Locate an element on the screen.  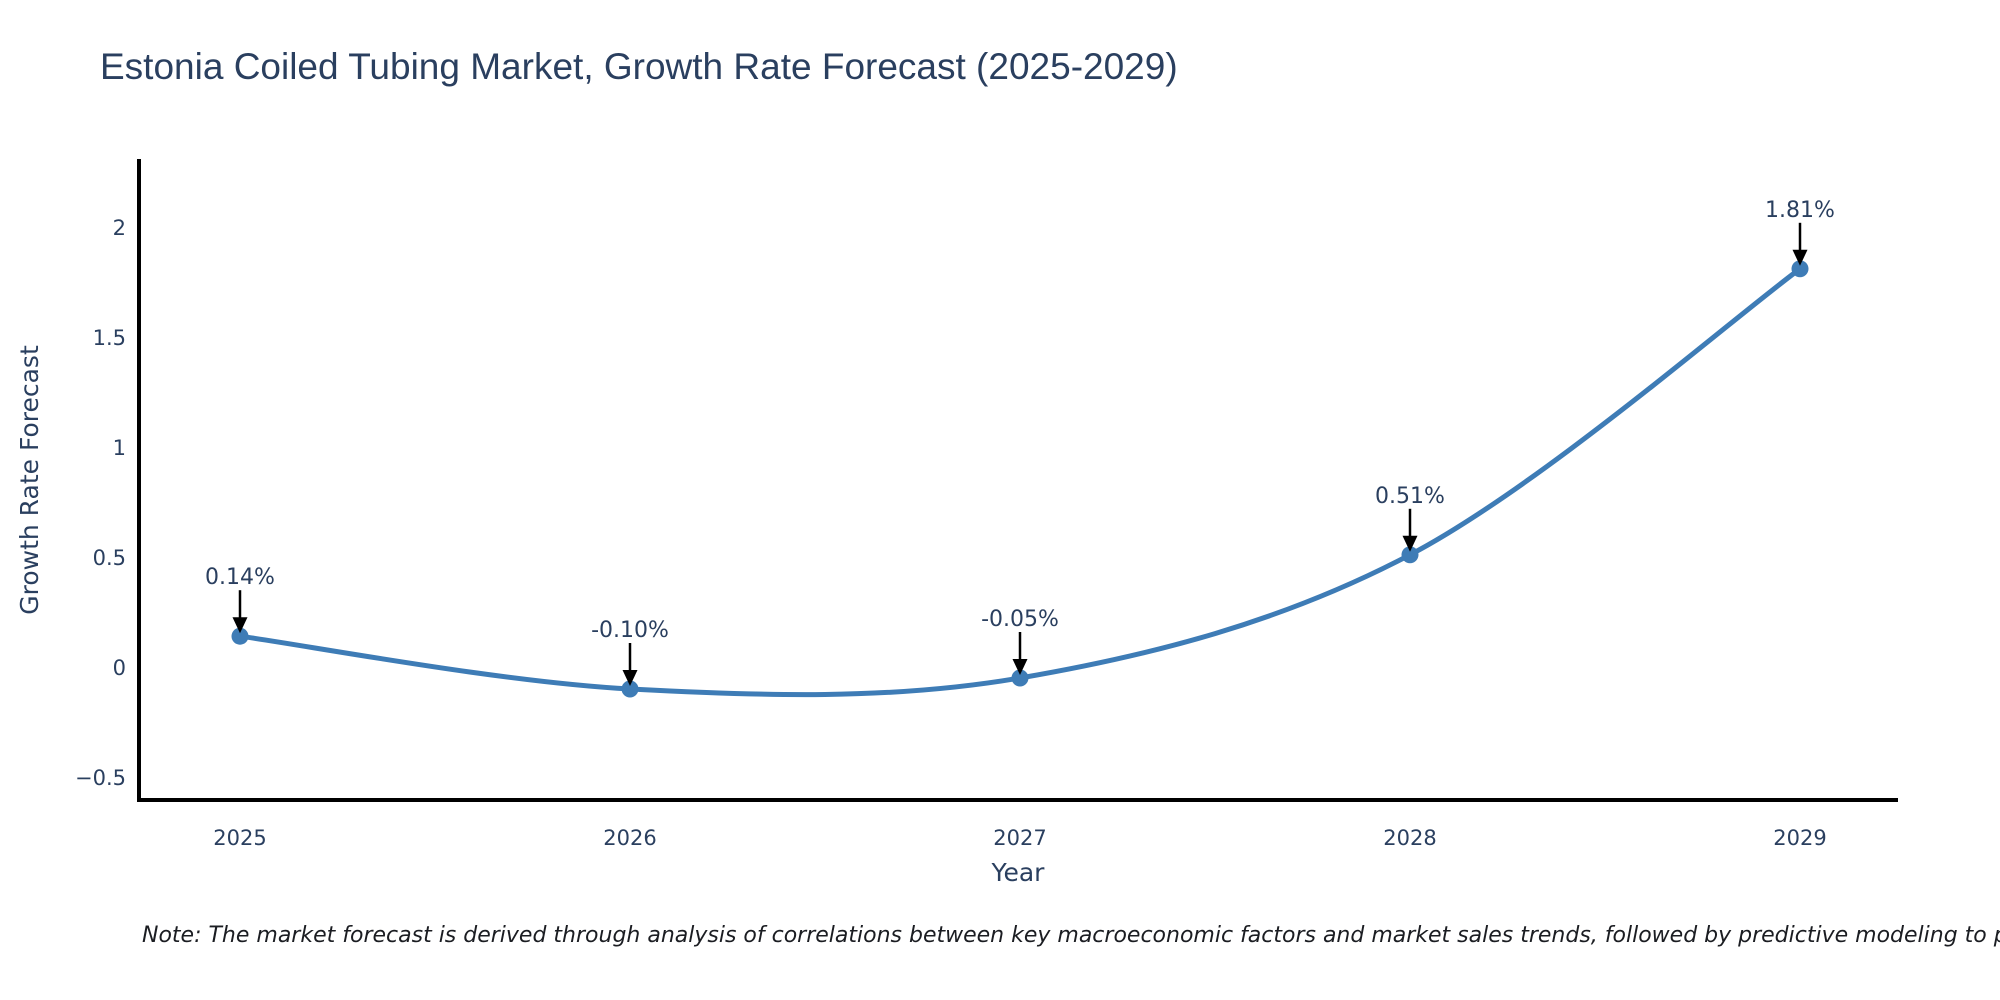
x-tick-label: 2029 is located at coordinates (1799, 838).